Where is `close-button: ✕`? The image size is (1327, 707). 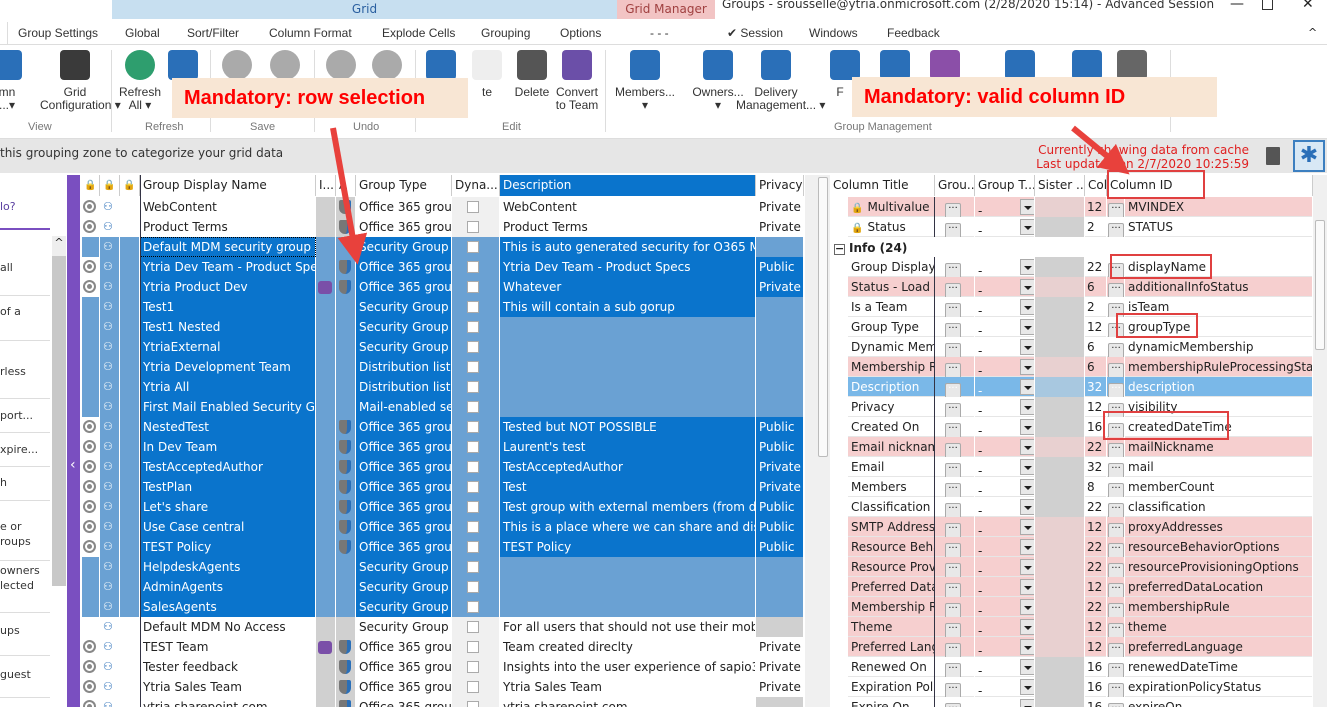
close-button: ✕ is located at coordinates (1308, 6).